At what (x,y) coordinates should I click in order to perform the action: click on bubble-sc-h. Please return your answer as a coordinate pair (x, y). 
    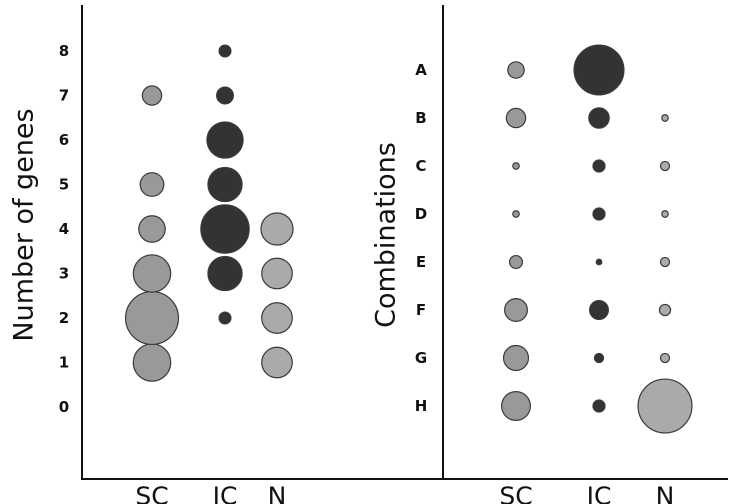
    Looking at the image, I should click on (516, 406).